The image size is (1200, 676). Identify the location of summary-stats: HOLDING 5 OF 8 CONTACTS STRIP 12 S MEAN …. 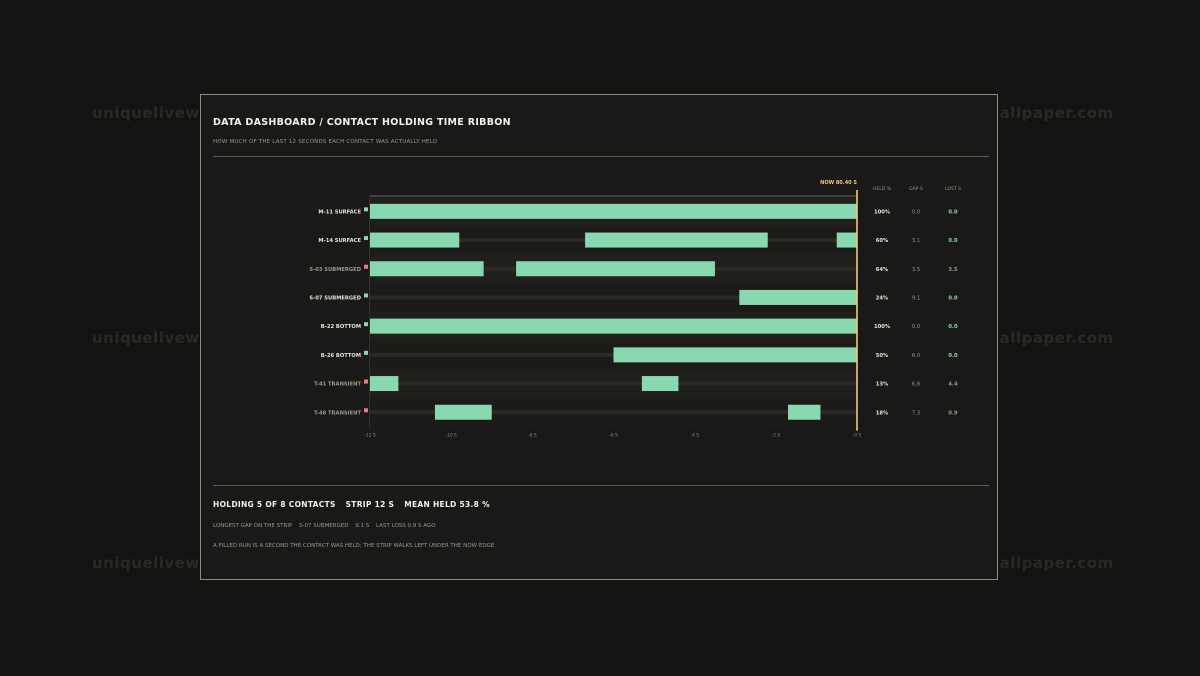
(355, 504).